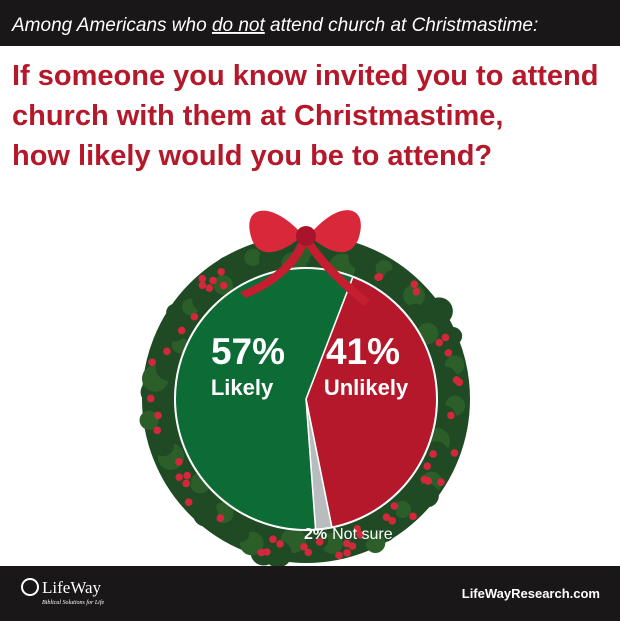 The width and height of the screenshot is (620, 621). What do you see at coordinates (252, 156) in the screenshot?
I see `title-line: how likely would you be to attend?` at bounding box center [252, 156].